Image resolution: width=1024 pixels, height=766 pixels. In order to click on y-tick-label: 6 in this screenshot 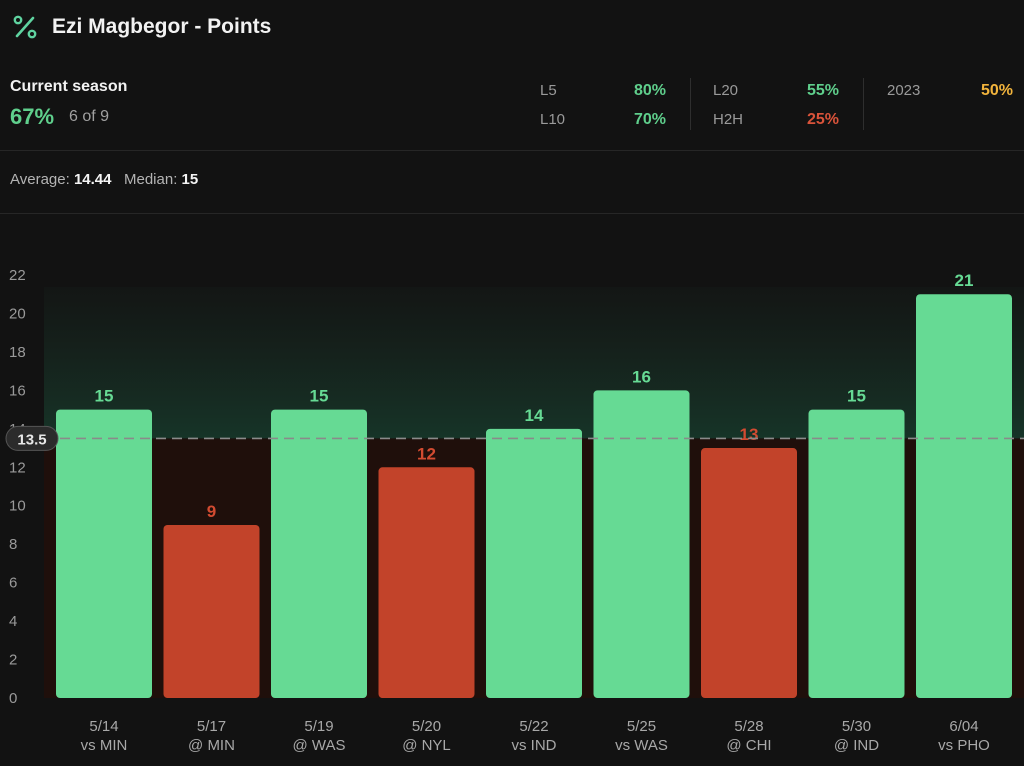, I will do `click(13, 583)`.